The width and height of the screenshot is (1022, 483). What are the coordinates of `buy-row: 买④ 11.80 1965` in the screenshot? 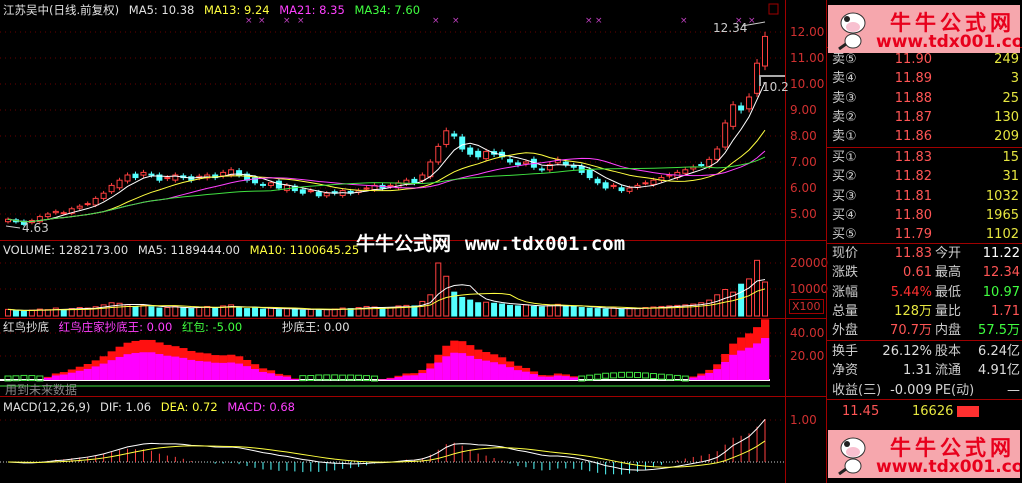 It's located at (924, 215).